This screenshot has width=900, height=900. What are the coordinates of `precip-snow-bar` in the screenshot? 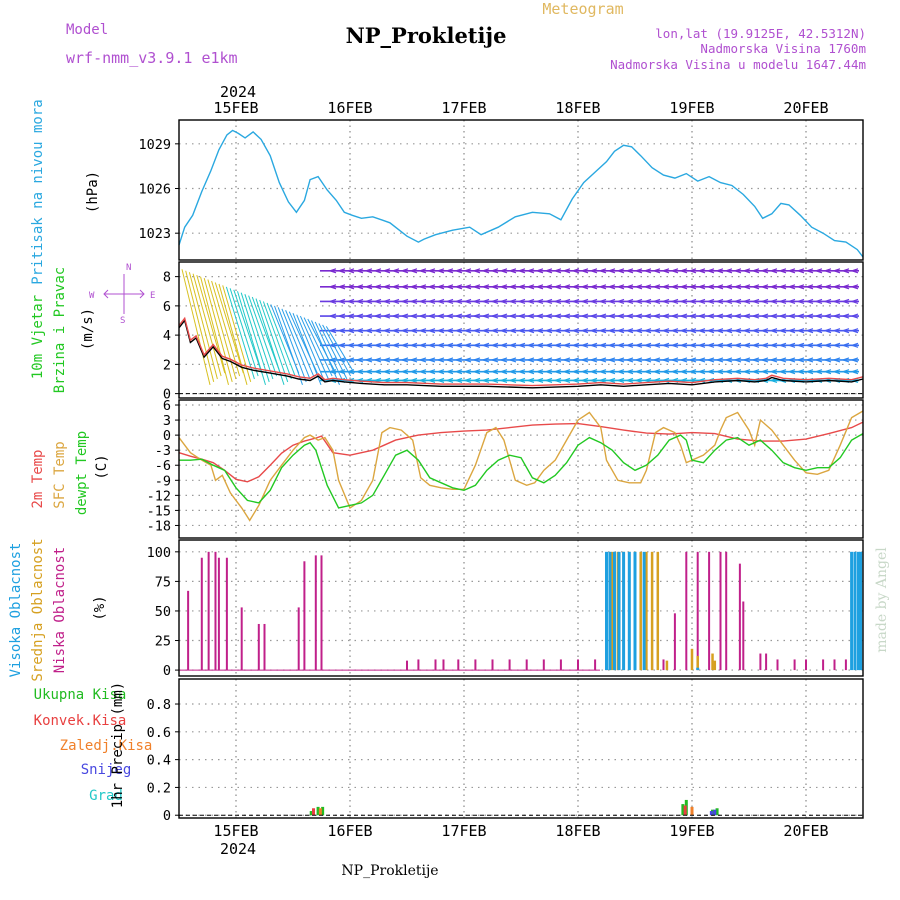 It's located at (715, 812).